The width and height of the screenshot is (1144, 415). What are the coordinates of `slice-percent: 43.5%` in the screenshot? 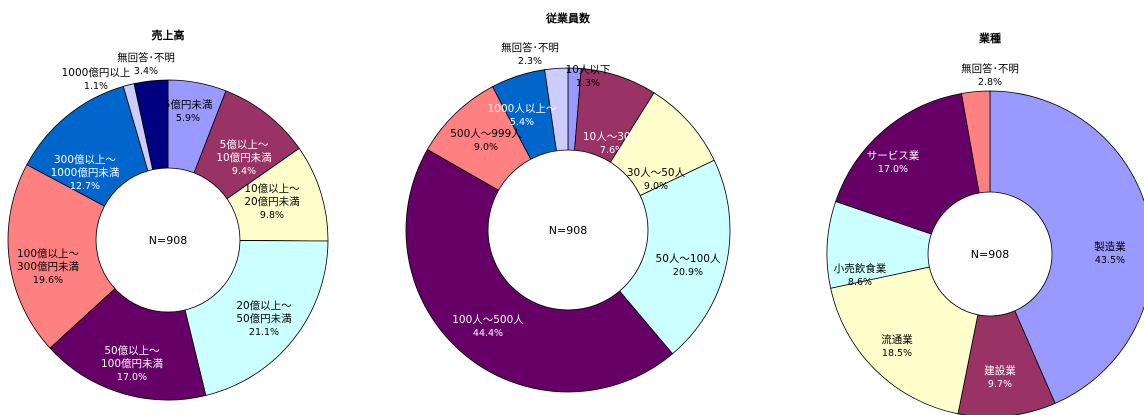 It's located at (1110, 260).